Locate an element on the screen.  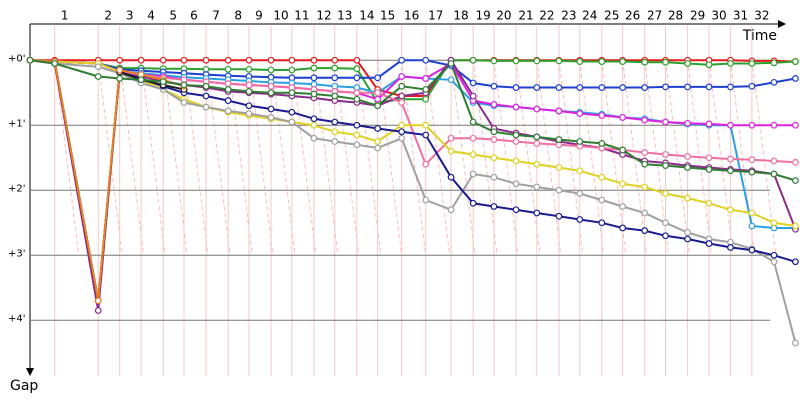
x-tick-label: 15 is located at coordinates (387, 16).